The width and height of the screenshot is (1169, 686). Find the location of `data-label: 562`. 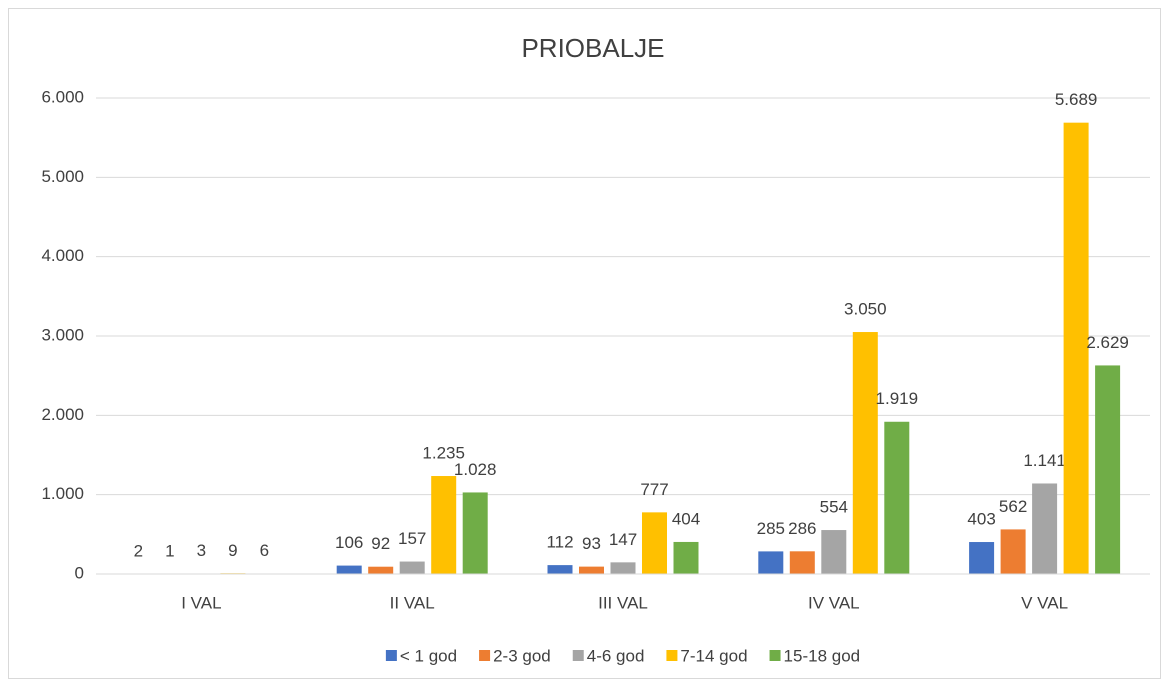

data-label: 562 is located at coordinates (1013, 506).